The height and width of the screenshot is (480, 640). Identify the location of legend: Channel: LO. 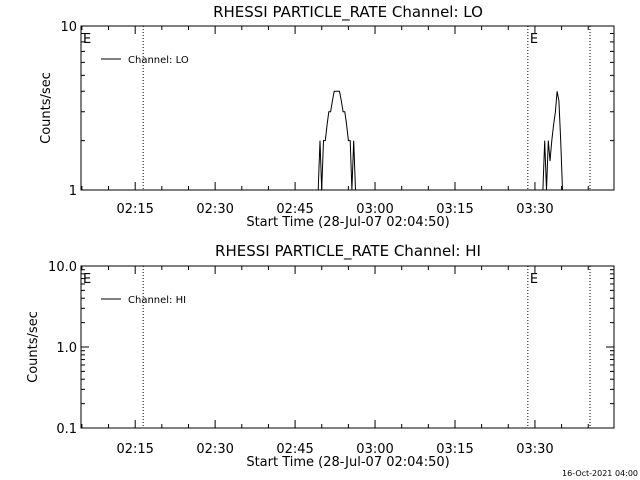
(145, 60).